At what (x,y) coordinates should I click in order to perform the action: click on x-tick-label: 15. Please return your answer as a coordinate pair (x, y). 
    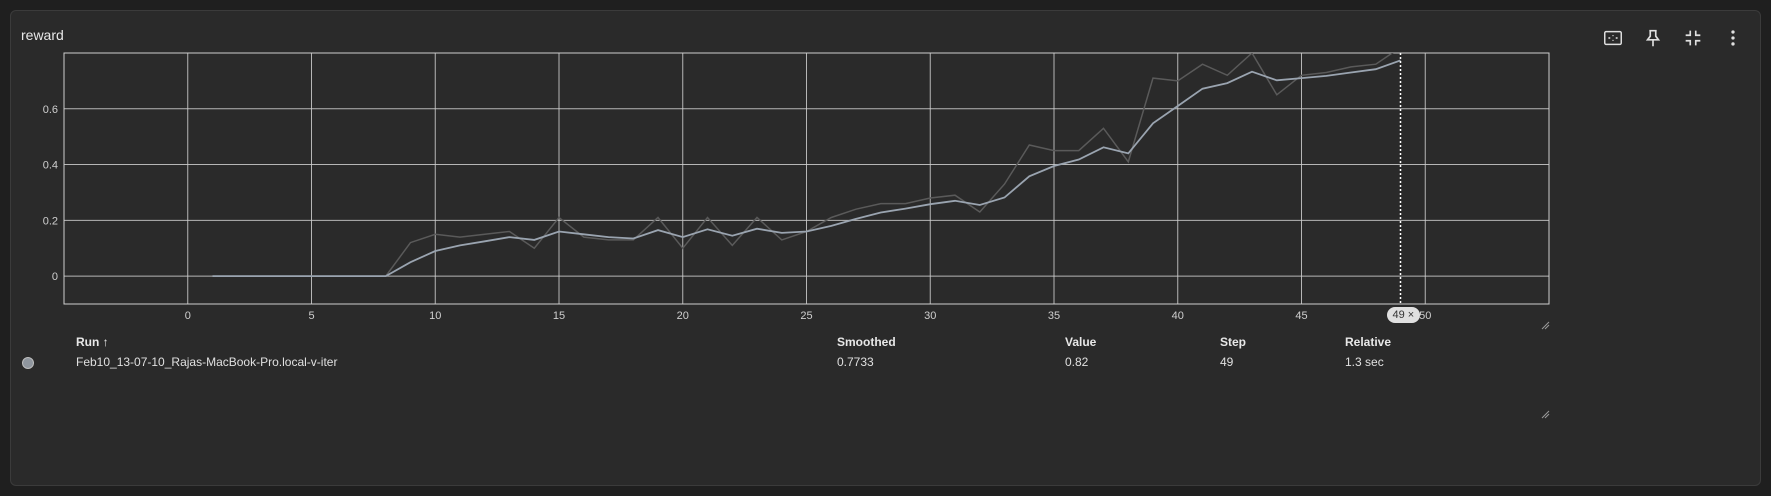
    Looking at the image, I should click on (559, 316).